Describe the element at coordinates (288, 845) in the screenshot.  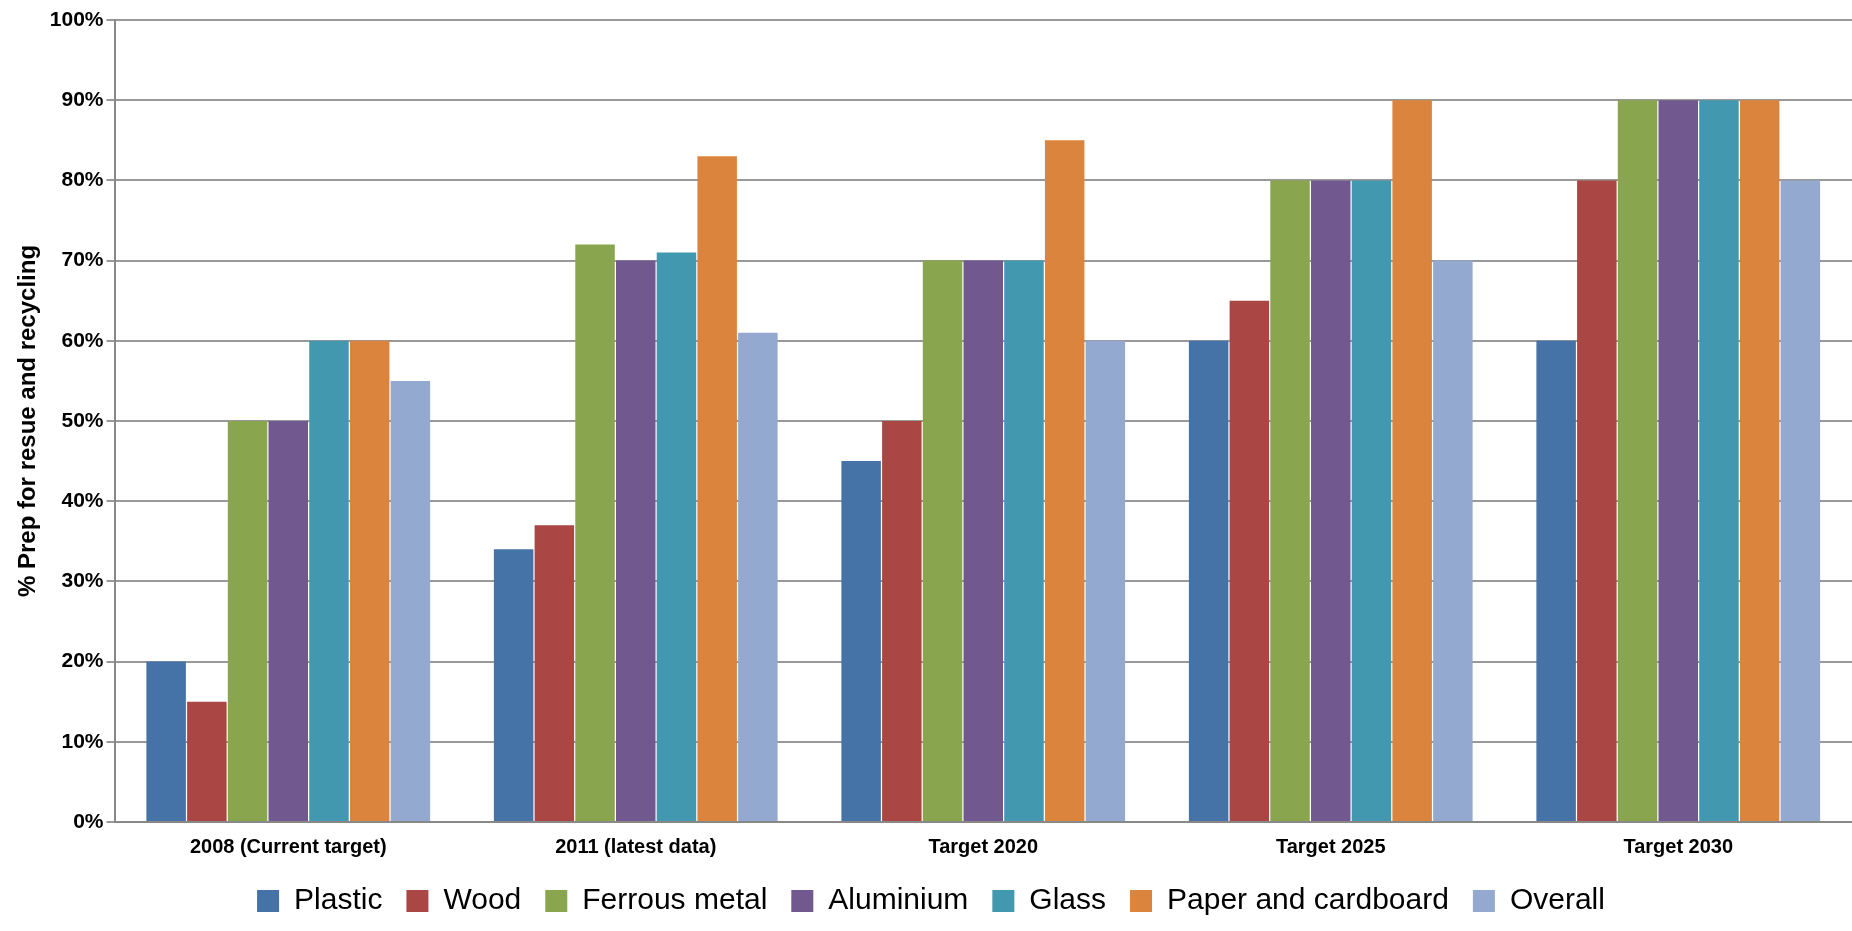
I see `x-tick-label: 2008 (Current target)` at that location.